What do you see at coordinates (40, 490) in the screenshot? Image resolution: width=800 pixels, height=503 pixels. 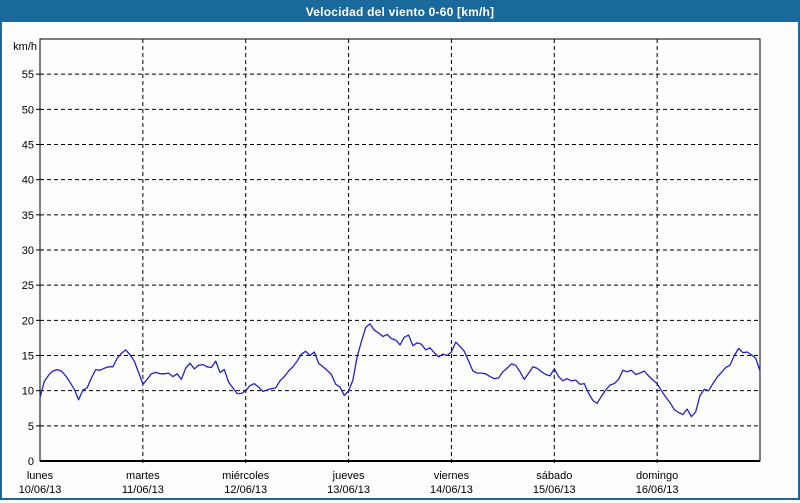 I see `x-date-label: 10/06/13` at bounding box center [40, 490].